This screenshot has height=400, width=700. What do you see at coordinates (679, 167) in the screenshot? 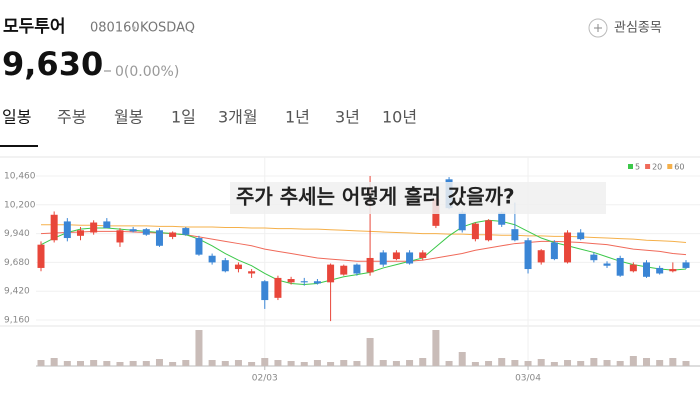
I see `legend-label: 60` at bounding box center [679, 167].